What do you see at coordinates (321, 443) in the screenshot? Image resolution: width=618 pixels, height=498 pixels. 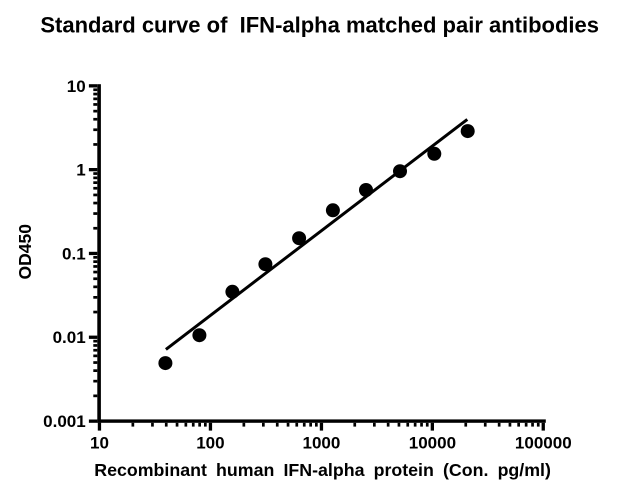 I see `svg-text: 1000` at bounding box center [321, 443].